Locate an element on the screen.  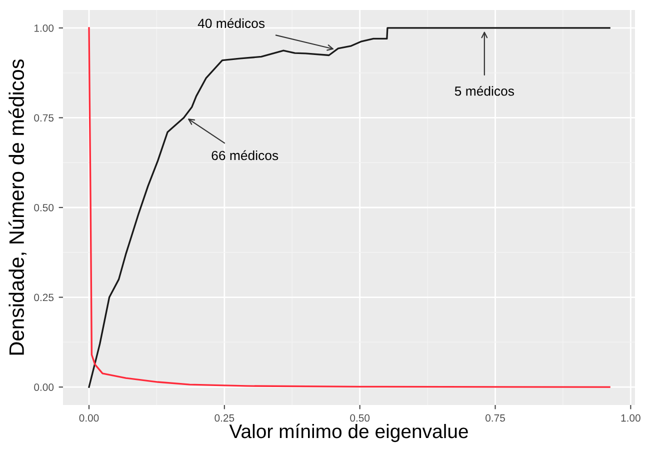
y-tick-label: 0.00 is located at coordinates (44, 387).